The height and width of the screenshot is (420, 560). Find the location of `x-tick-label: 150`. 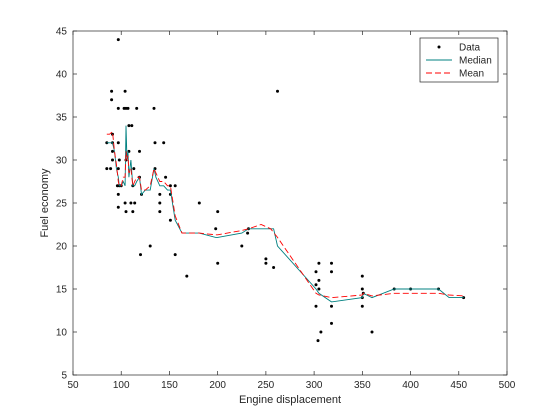

x-tick-label: 150 is located at coordinates (169, 385).